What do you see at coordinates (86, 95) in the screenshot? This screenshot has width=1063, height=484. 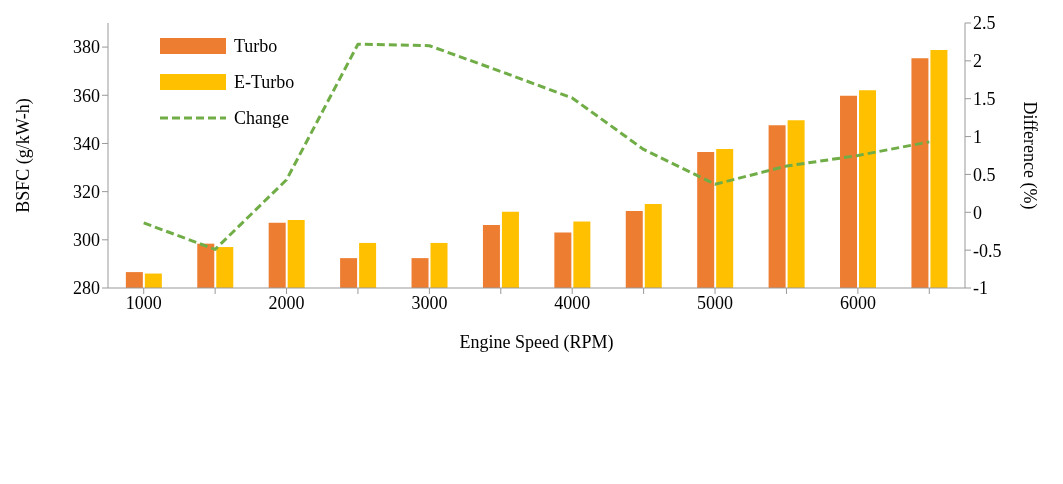 I see `y-tick-label: 360` at bounding box center [86, 95].